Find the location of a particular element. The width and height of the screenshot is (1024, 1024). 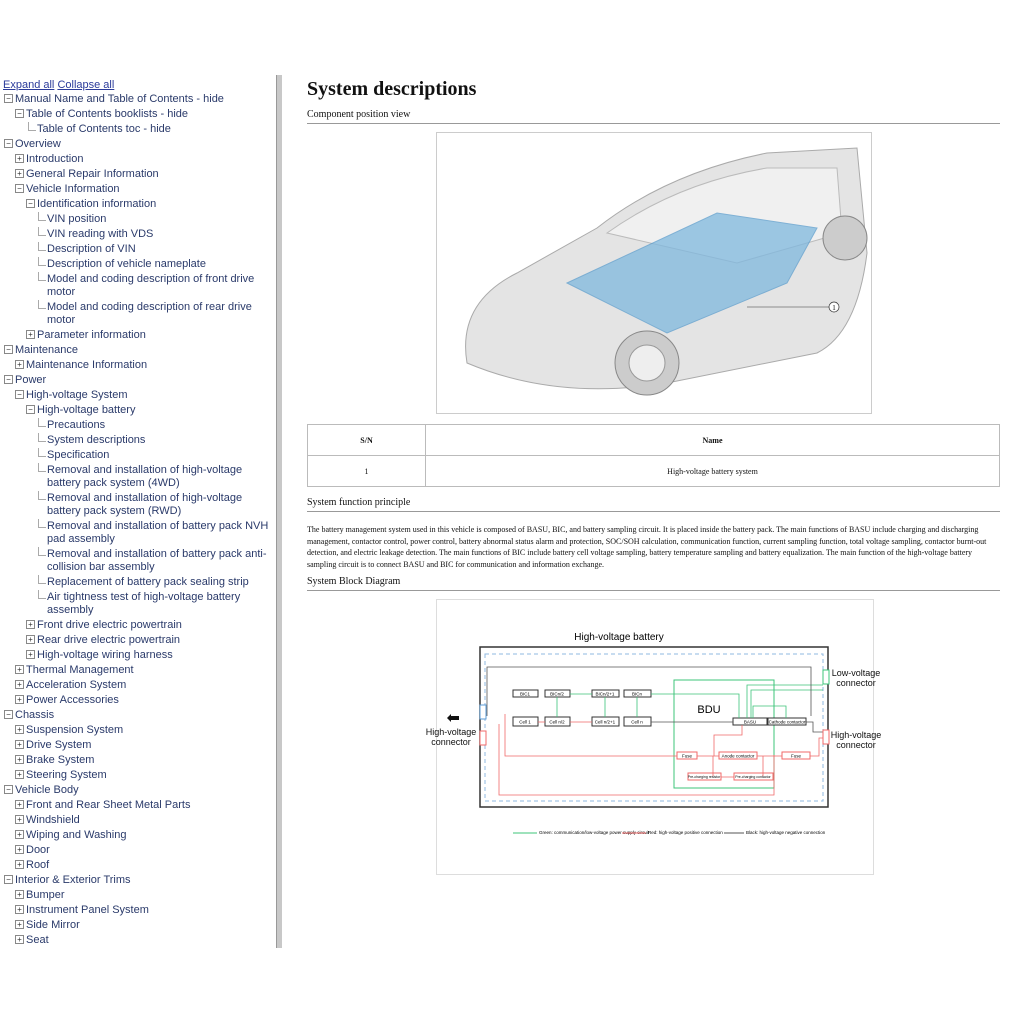

toc-item-label: Roof is located at coordinates (38, 865).